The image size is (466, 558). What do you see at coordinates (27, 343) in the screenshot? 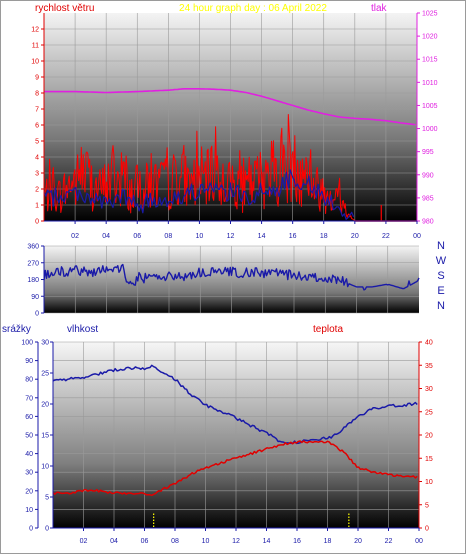
I see `rain-tick-label: 100` at bounding box center [27, 343].